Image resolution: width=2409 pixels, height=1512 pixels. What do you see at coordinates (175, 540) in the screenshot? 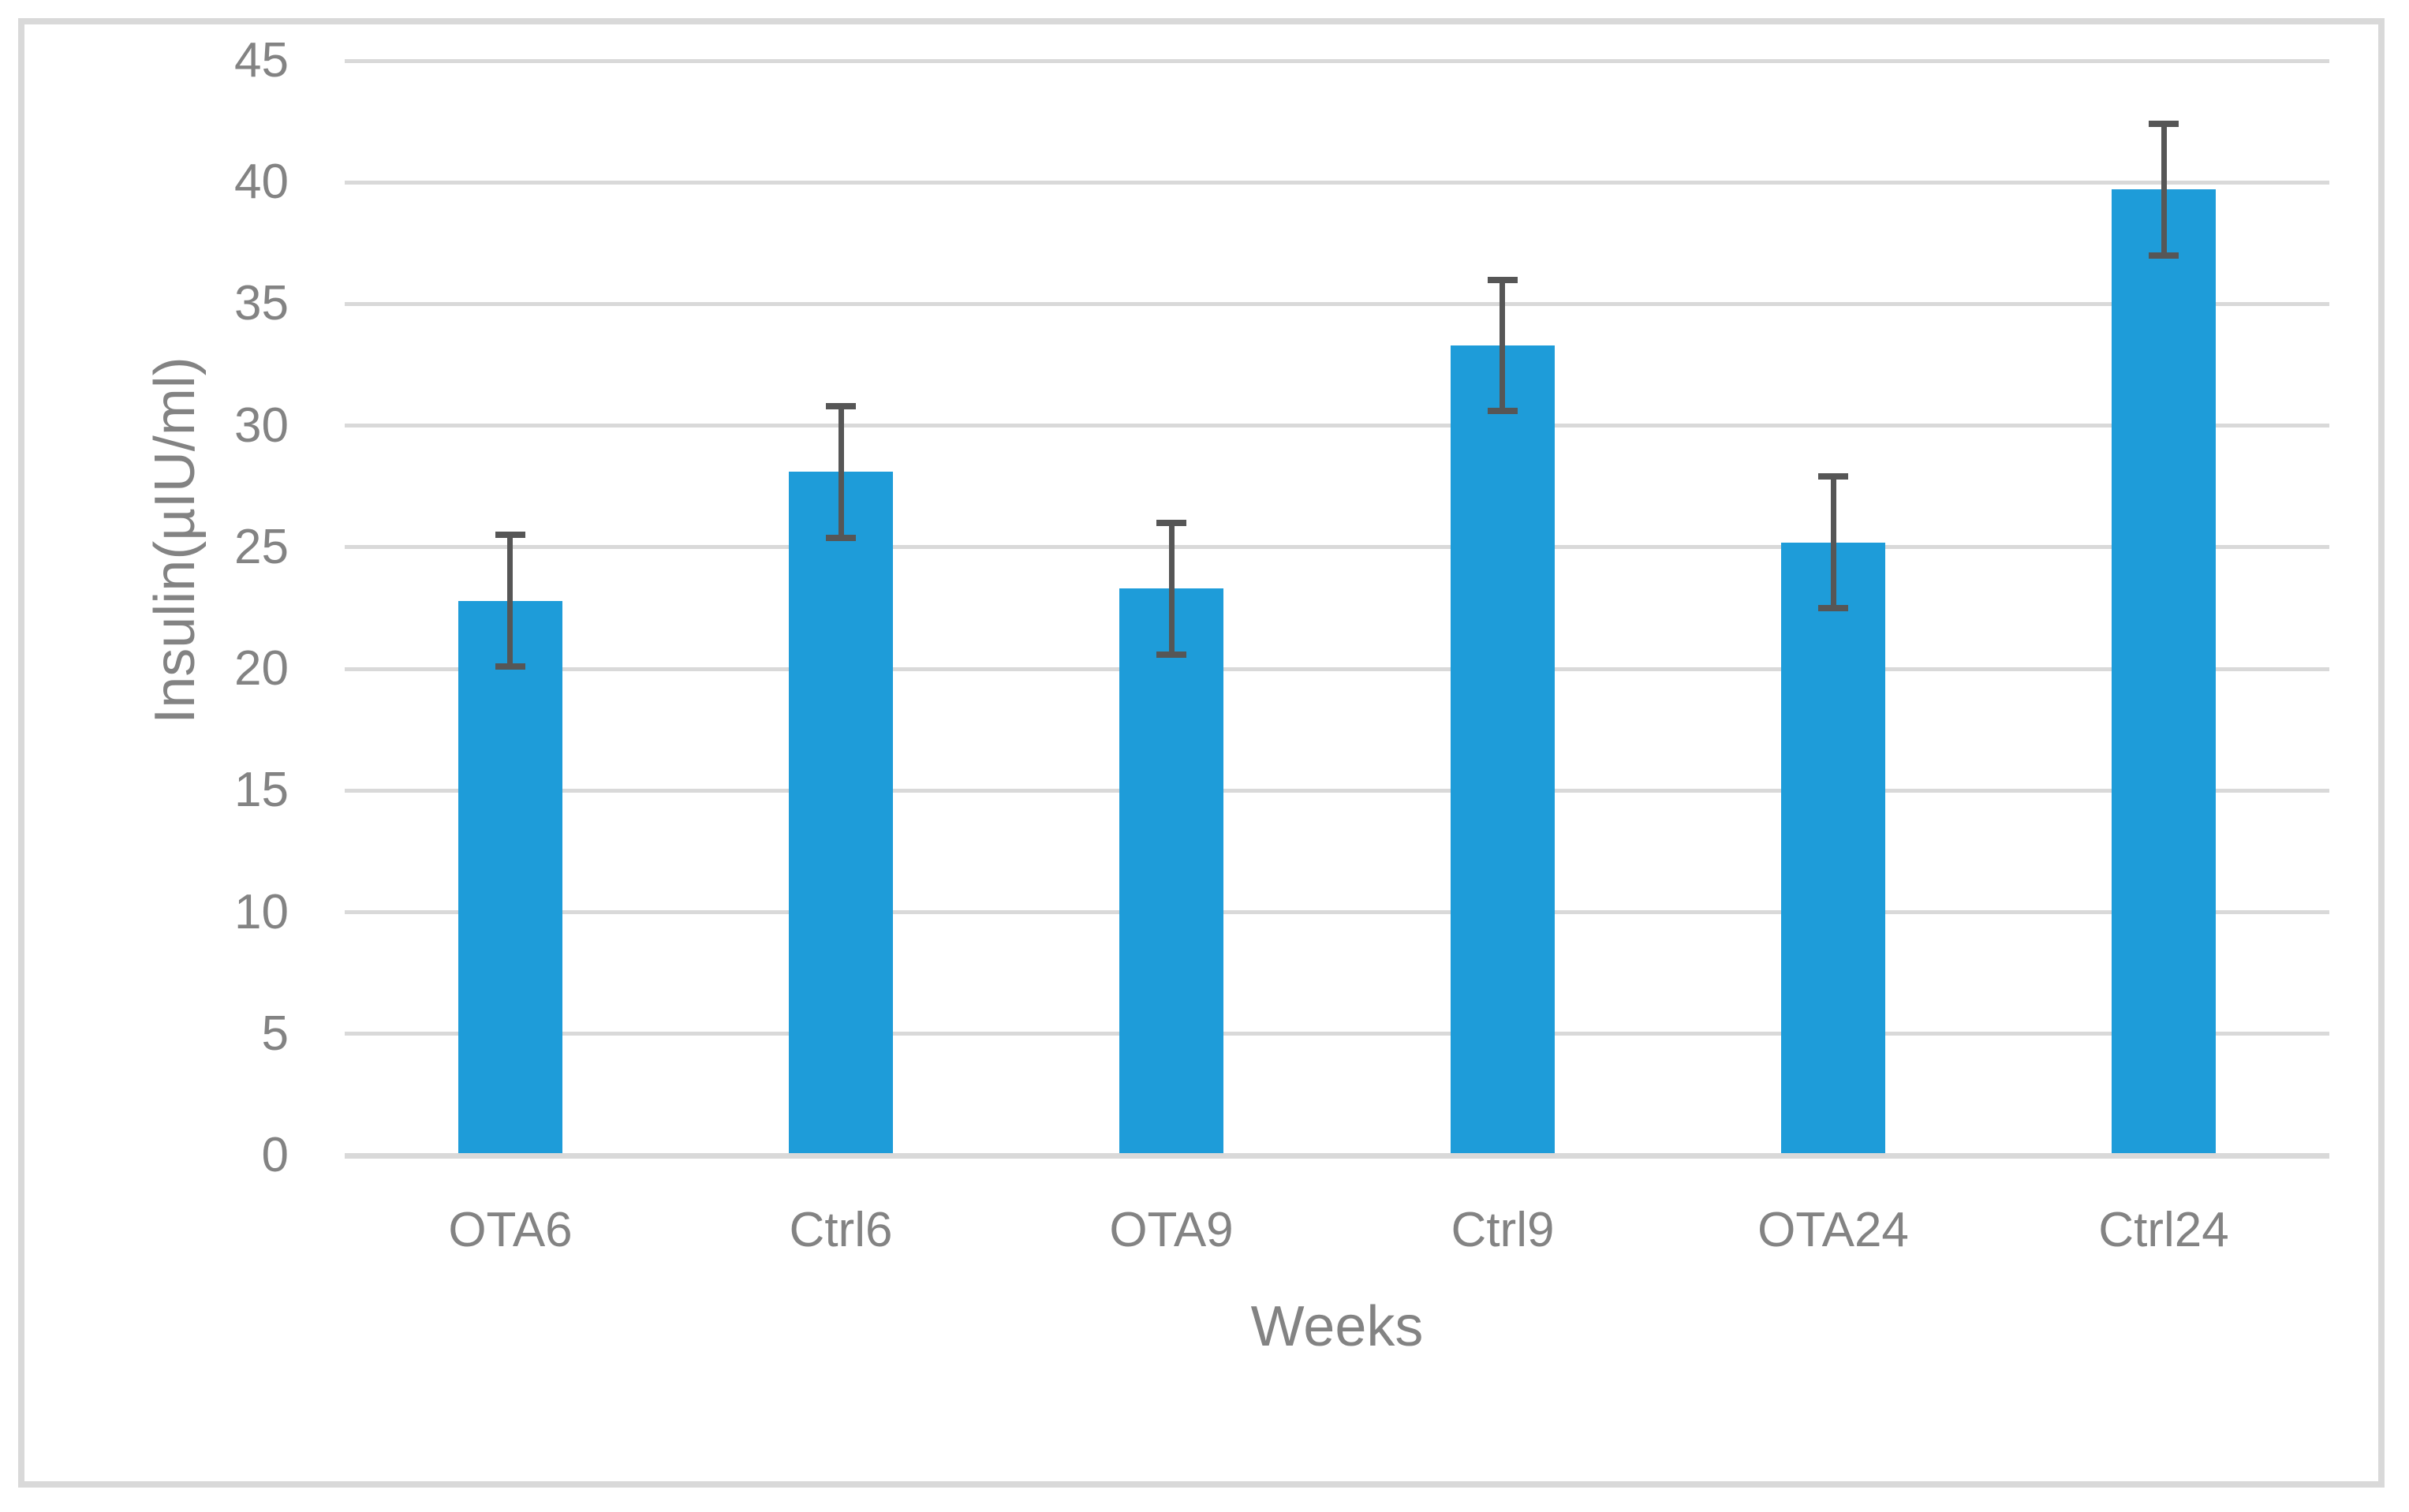
I see `y-axis-title: Insulin(µIU/ml)` at bounding box center [175, 540].